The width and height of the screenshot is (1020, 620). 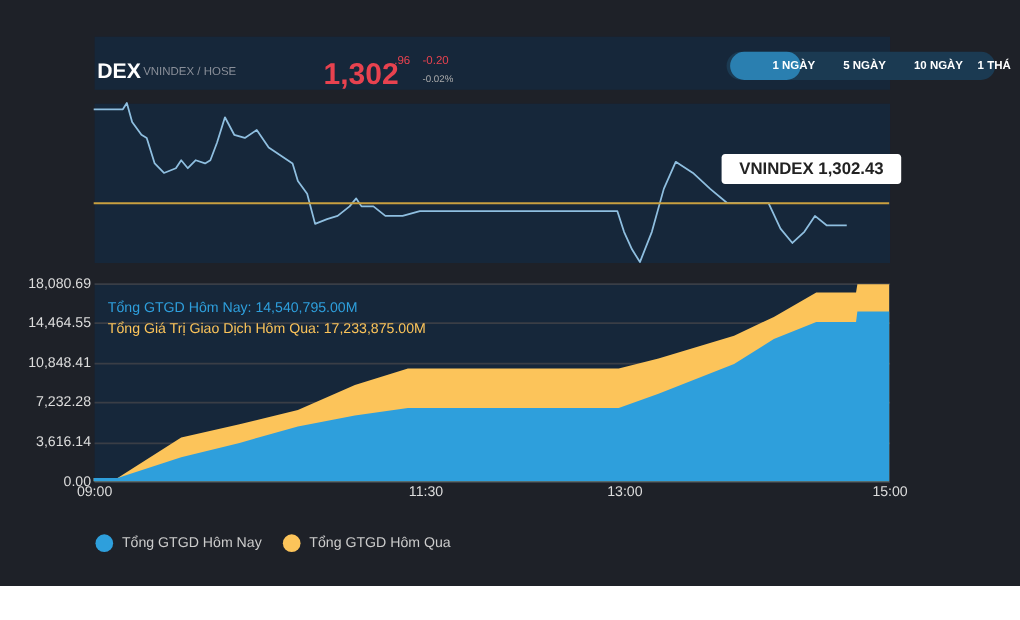 I want to click on annotation: VNINDEX 1,302.43, so click(x=812, y=168).